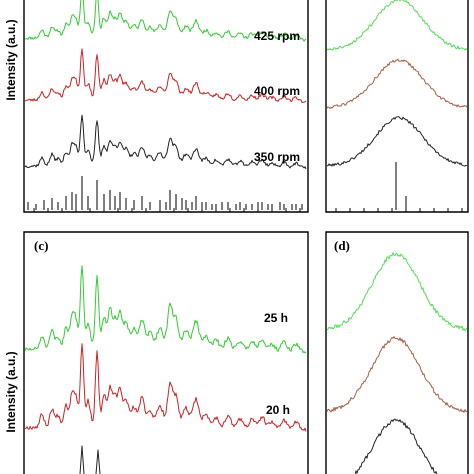  I want to click on panel-b-frame, so click(397, 106).